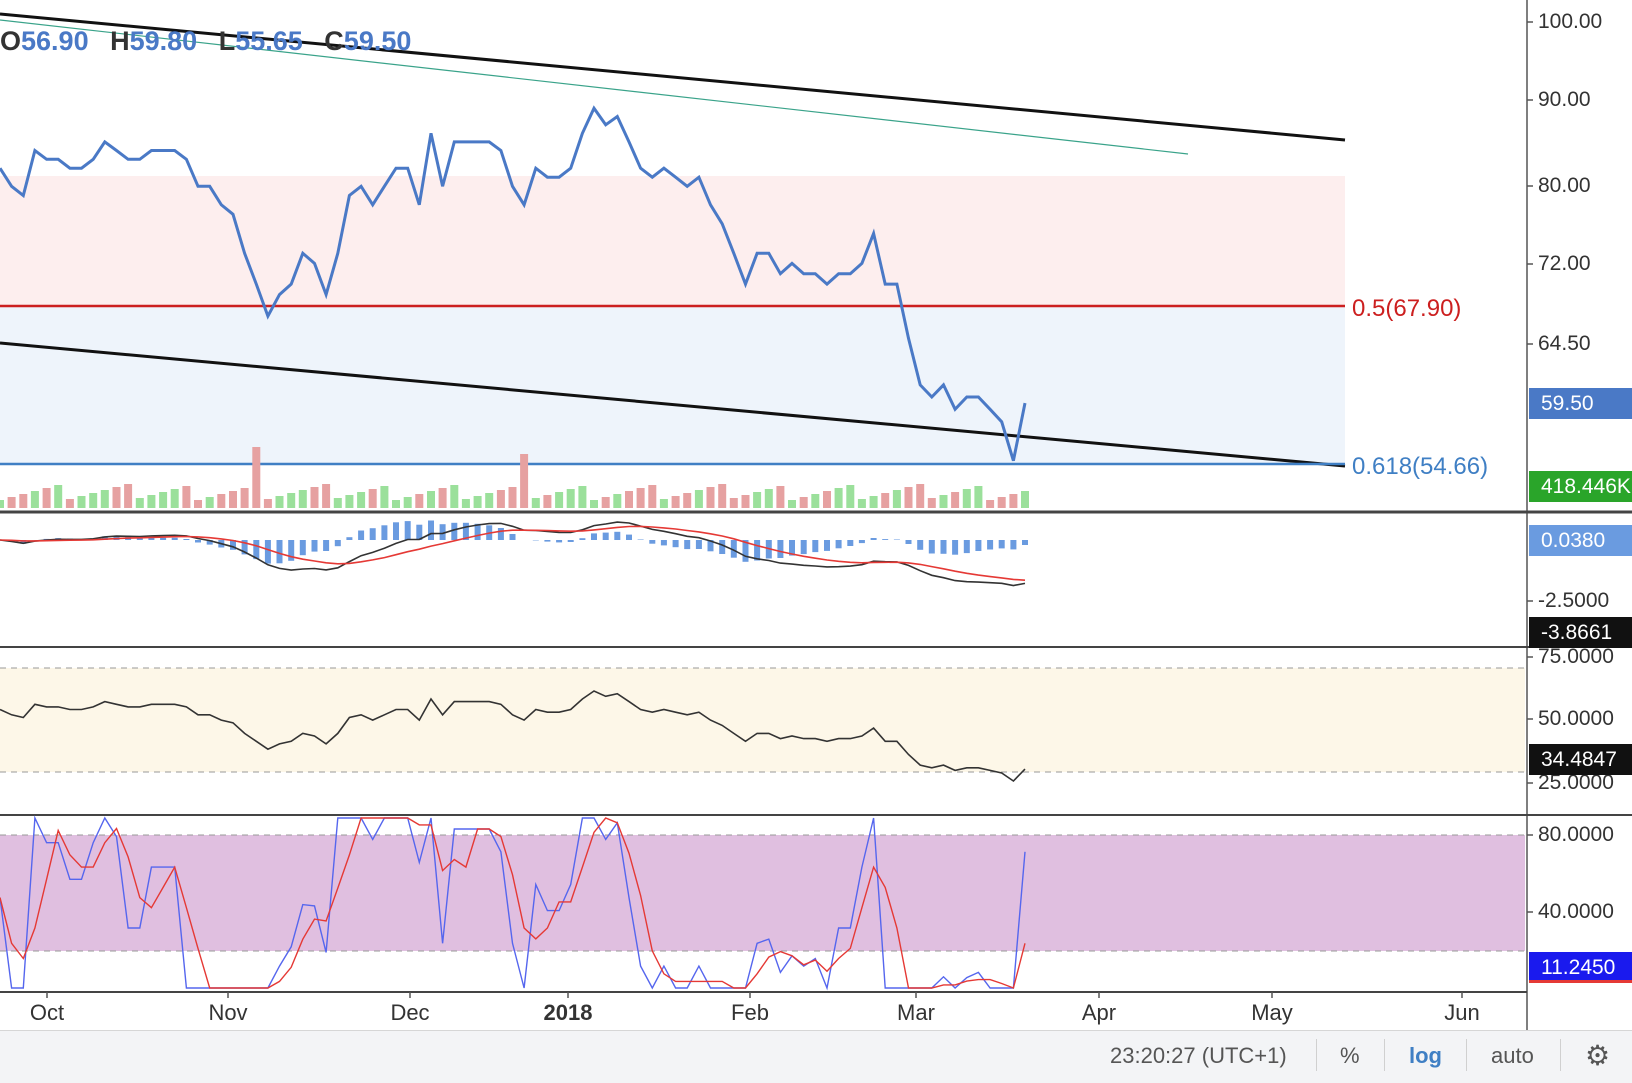 This screenshot has width=1632, height=1083. Describe the element at coordinates (1406, 308) in the screenshot. I see `fib-05-label: 0.5(67.90)` at that location.